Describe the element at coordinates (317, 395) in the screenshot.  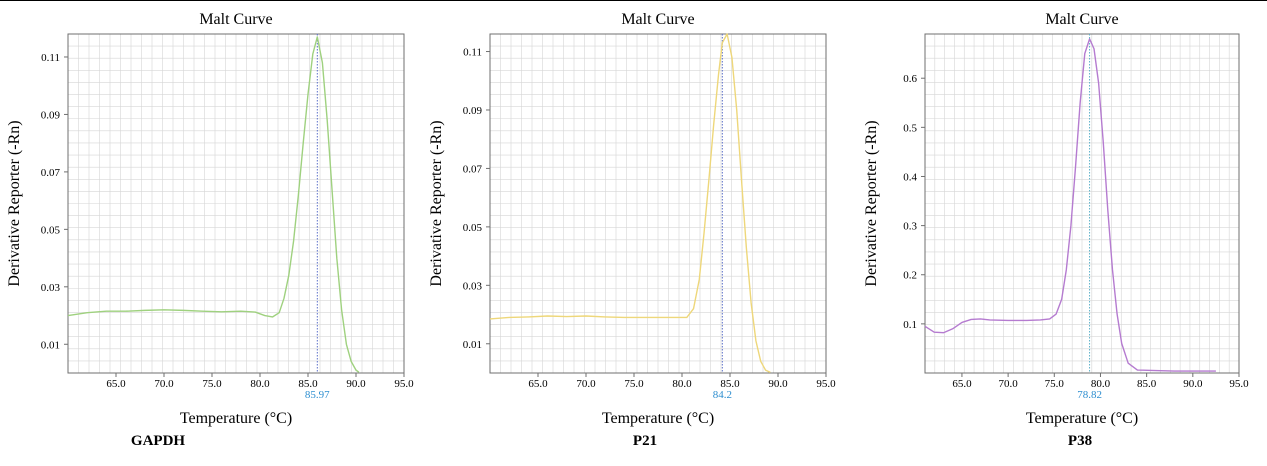
I see `peak-marker-label: 85.97` at that location.